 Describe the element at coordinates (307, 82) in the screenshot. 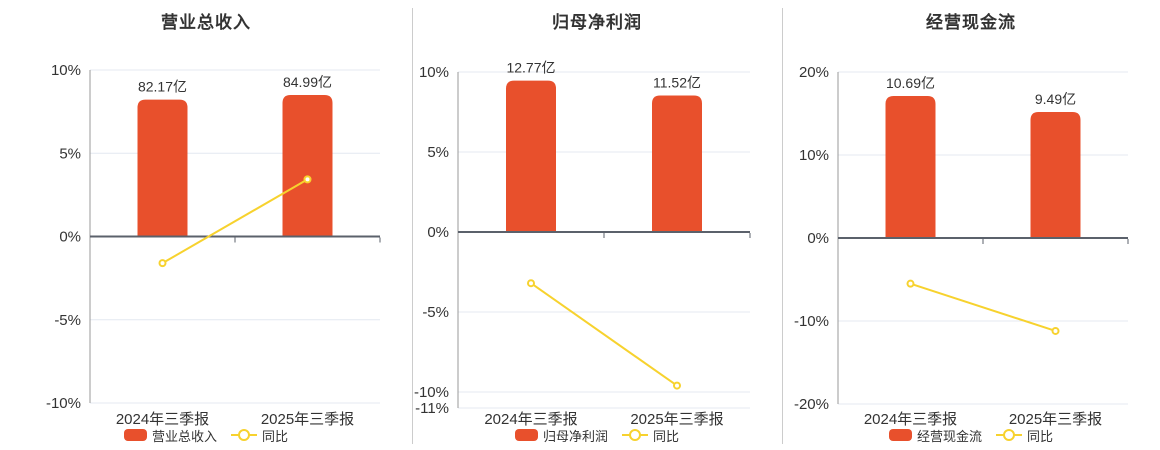

I see `bar-value-label: 84.99亿` at that location.